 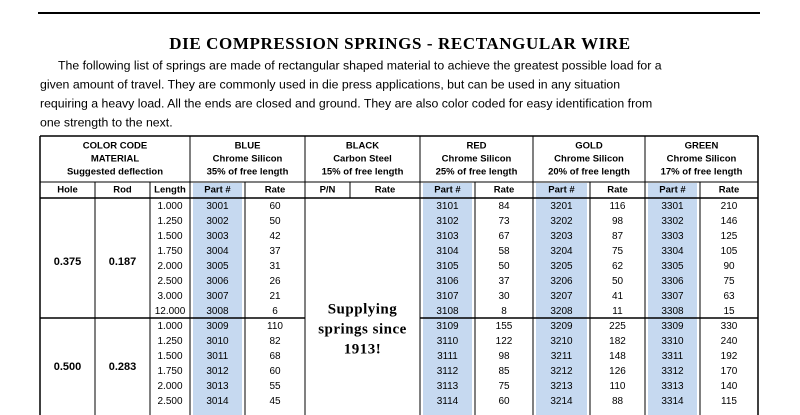 What do you see at coordinates (702, 146) in the screenshot?
I see `group-header-name: GREEN` at bounding box center [702, 146].